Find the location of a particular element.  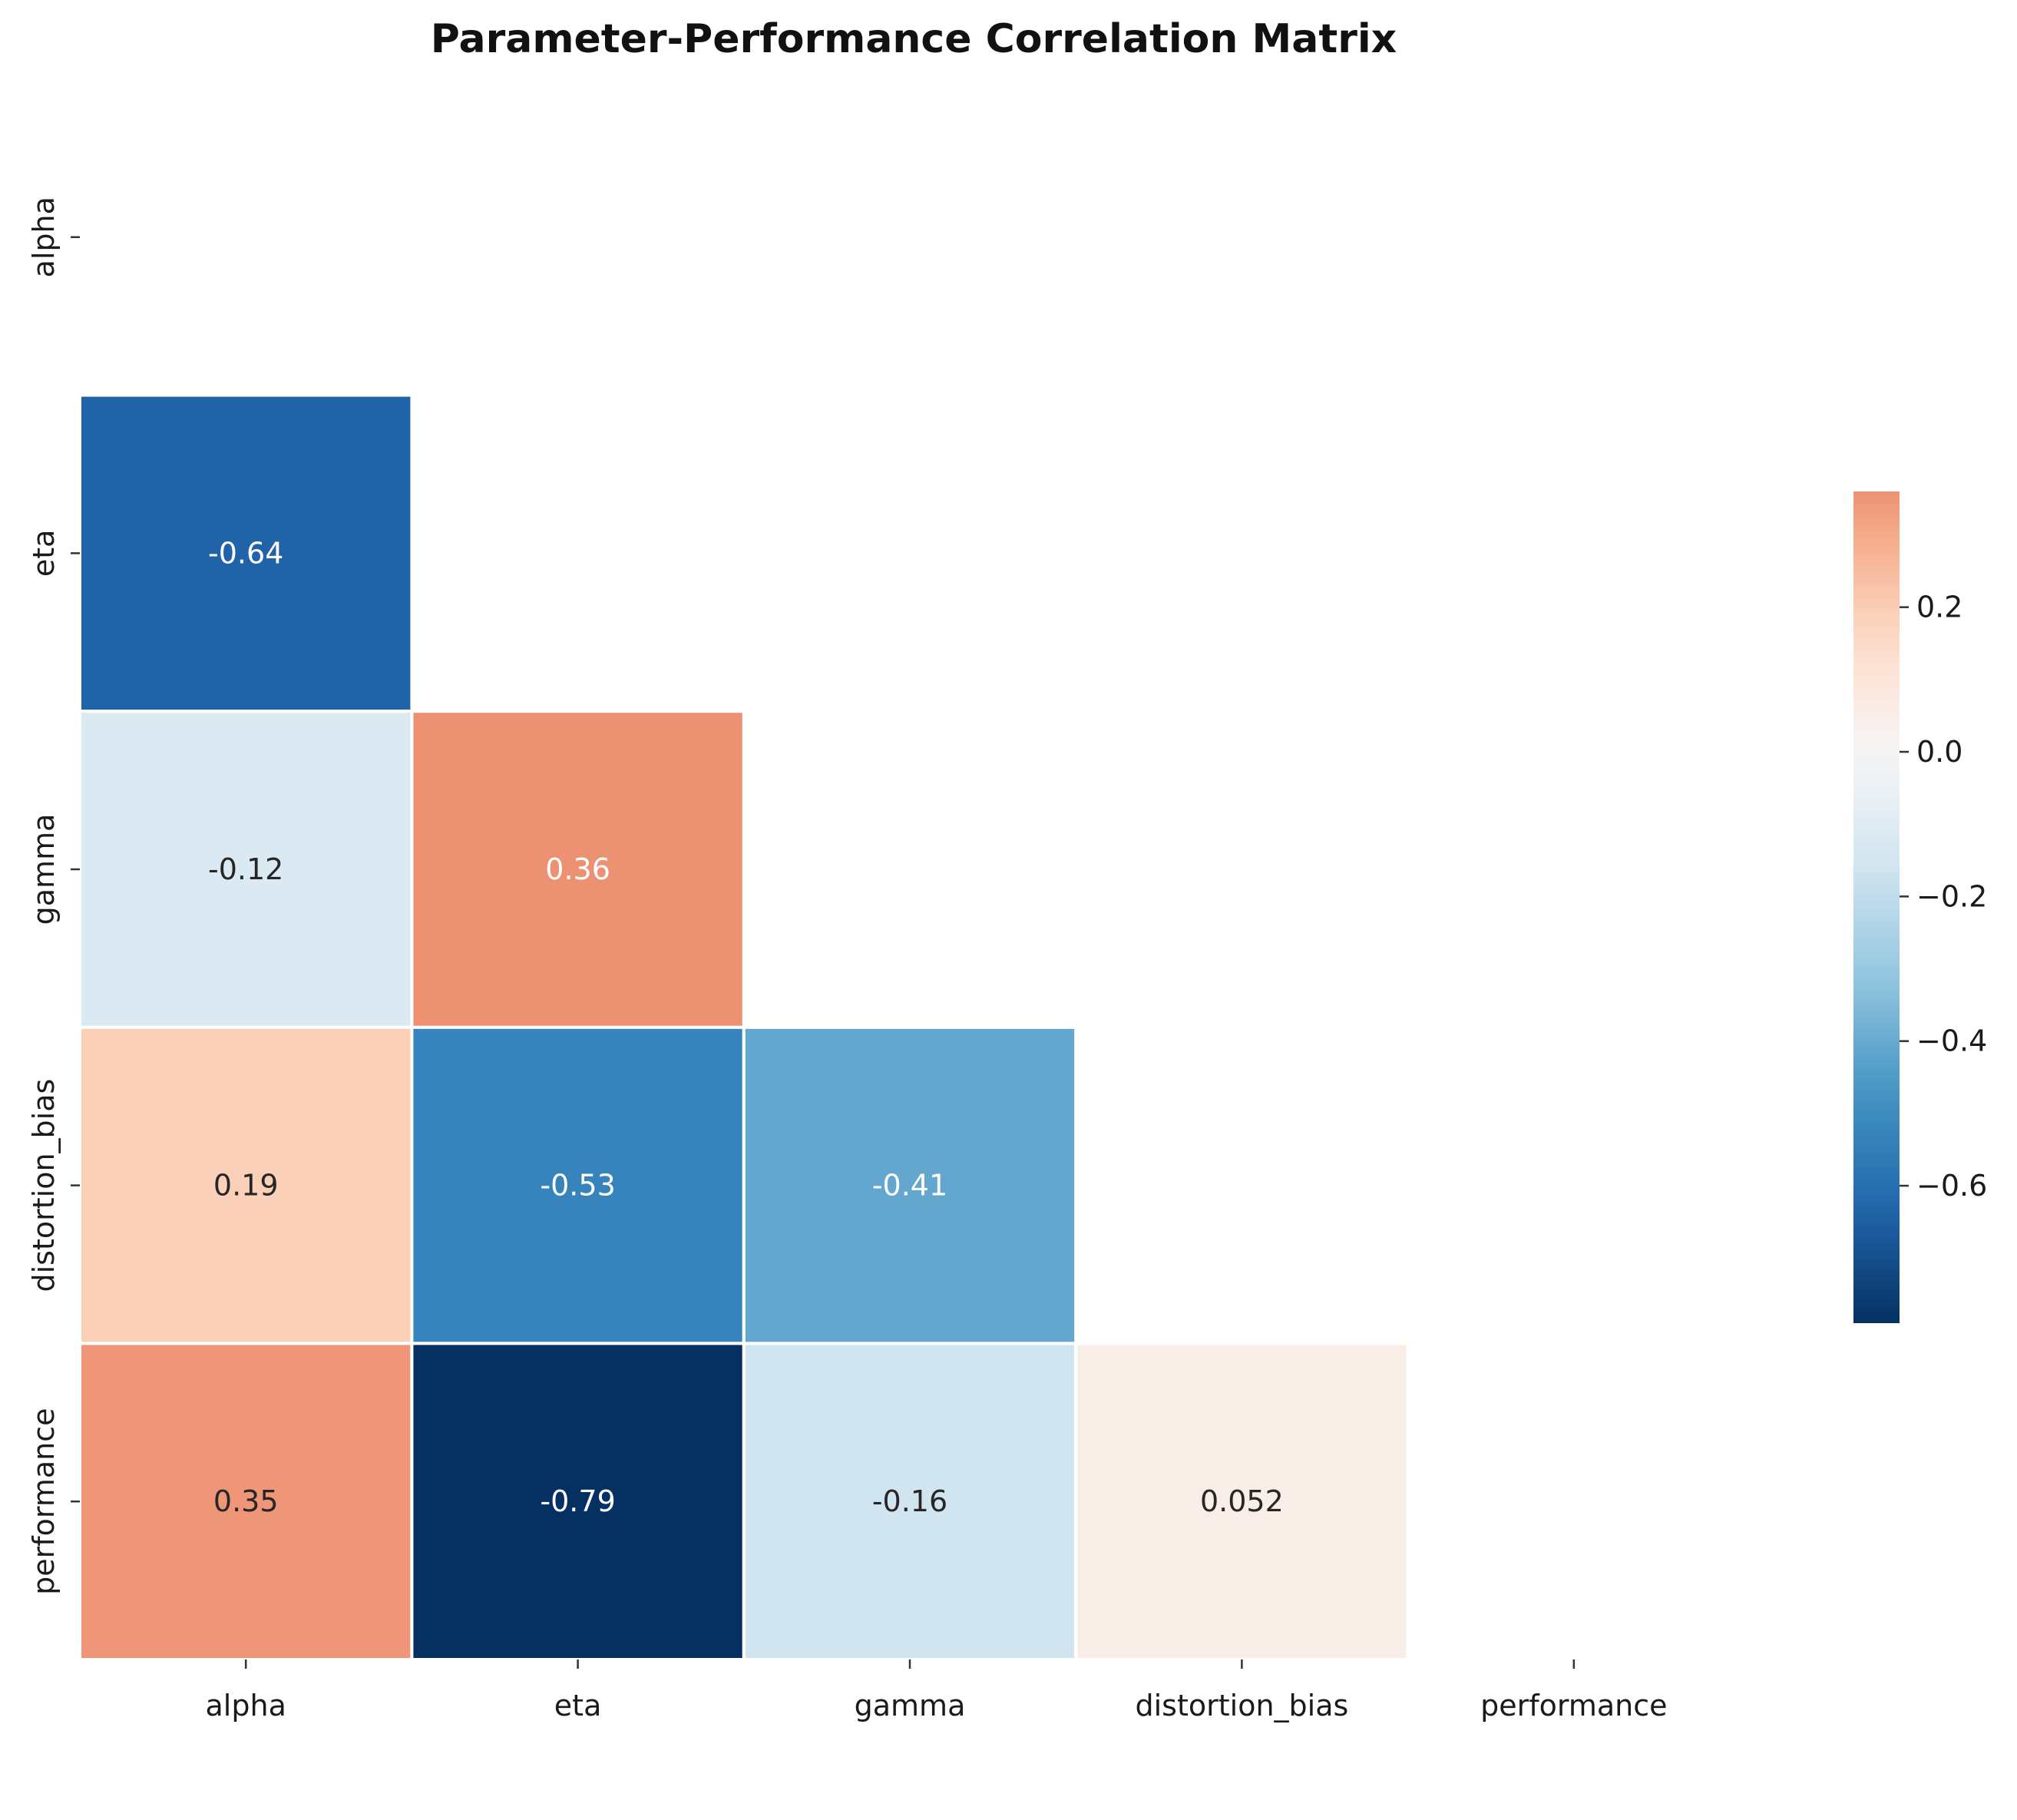

y-tick-label: alpha is located at coordinates (44, 237).